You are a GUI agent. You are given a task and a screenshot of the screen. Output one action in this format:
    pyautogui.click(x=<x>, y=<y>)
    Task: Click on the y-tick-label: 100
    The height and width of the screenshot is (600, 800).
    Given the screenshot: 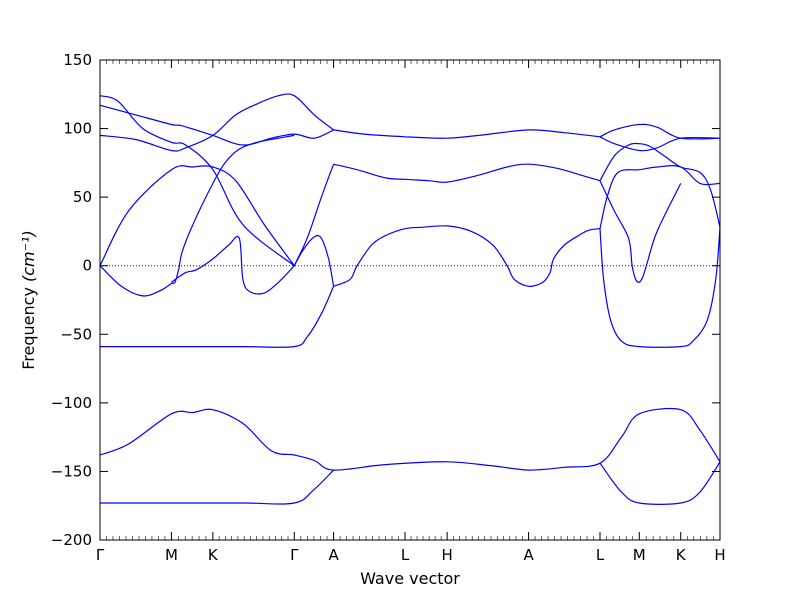 What is the action you would take?
    pyautogui.click(x=77, y=129)
    